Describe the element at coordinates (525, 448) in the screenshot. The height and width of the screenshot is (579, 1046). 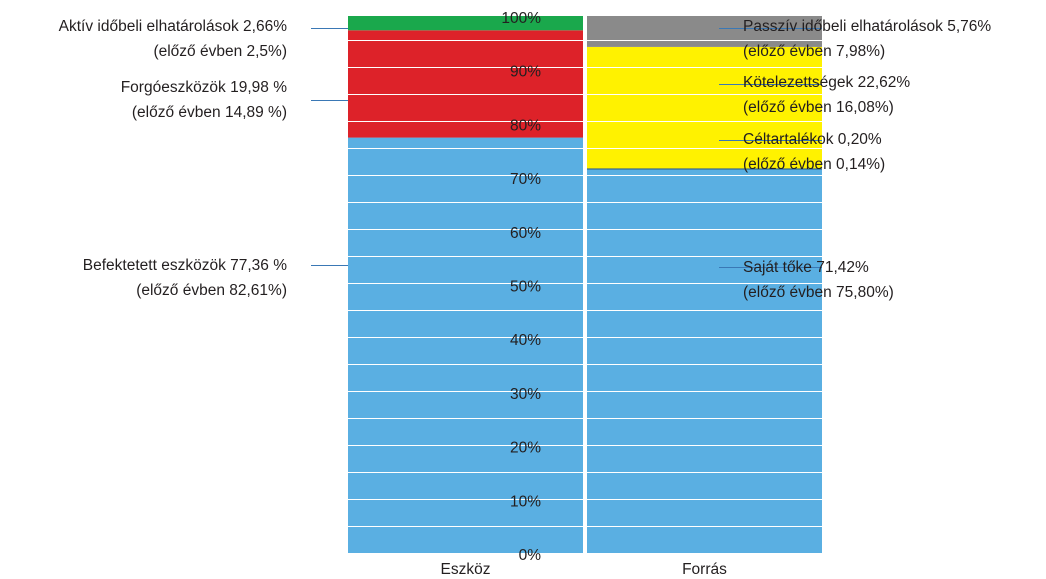
I see `y-axis-tick-label: 20%` at that location.